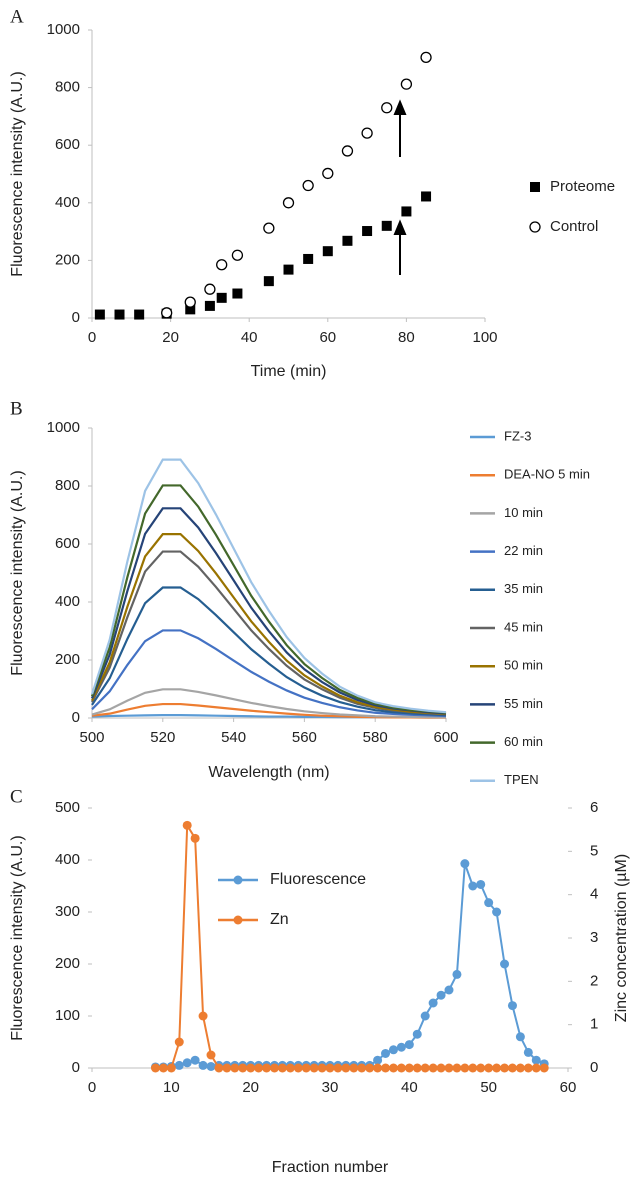 The width and height of the screenshot is (638, 1188). I want to click on legend-label: 60 min, so click(523, 741).